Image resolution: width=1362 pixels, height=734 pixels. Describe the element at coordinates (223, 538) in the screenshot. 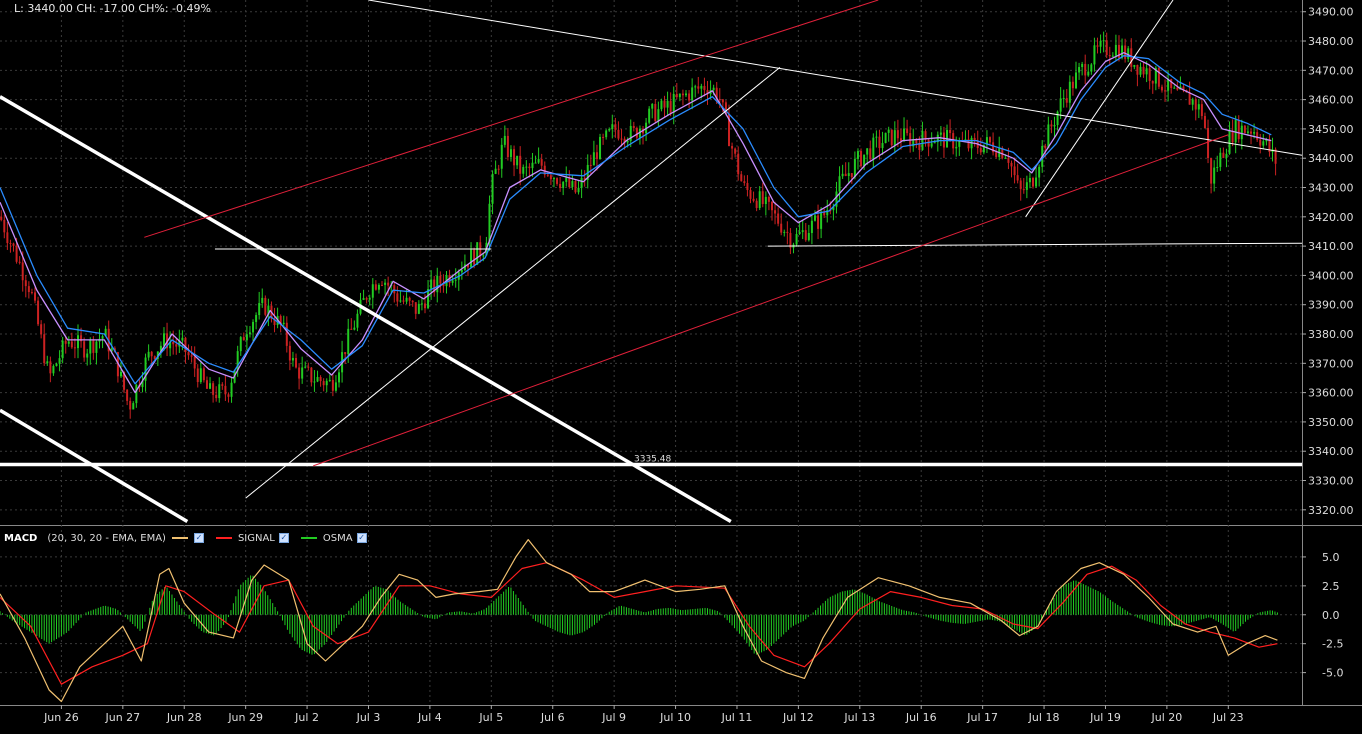

I see `signal-line-swatch` at that location.